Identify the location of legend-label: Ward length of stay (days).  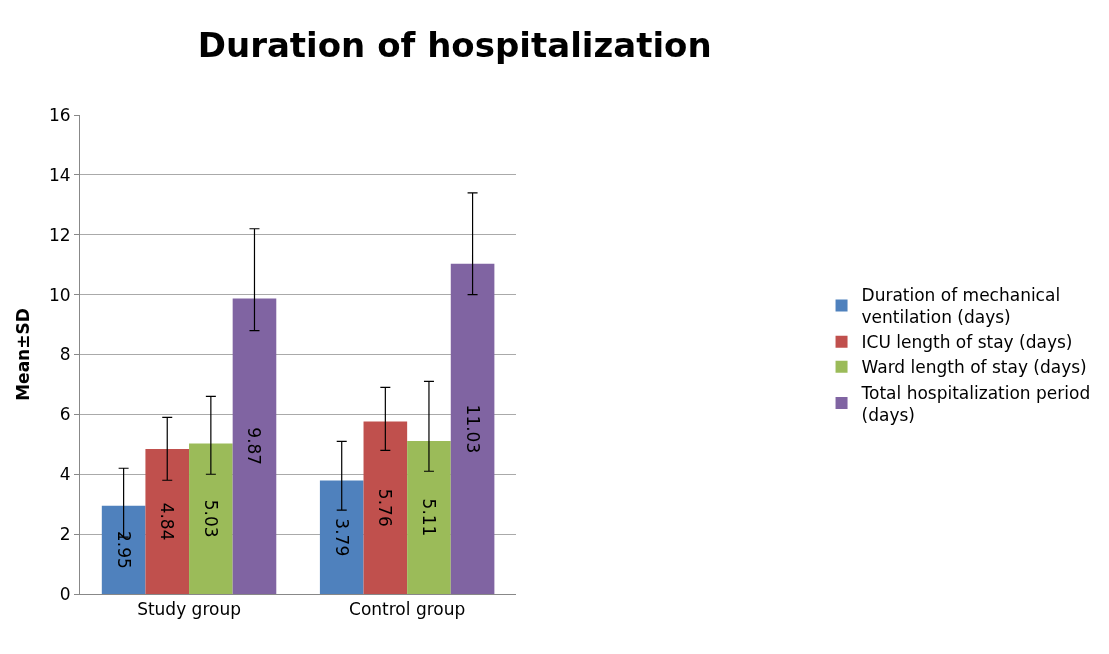
(974, 367).